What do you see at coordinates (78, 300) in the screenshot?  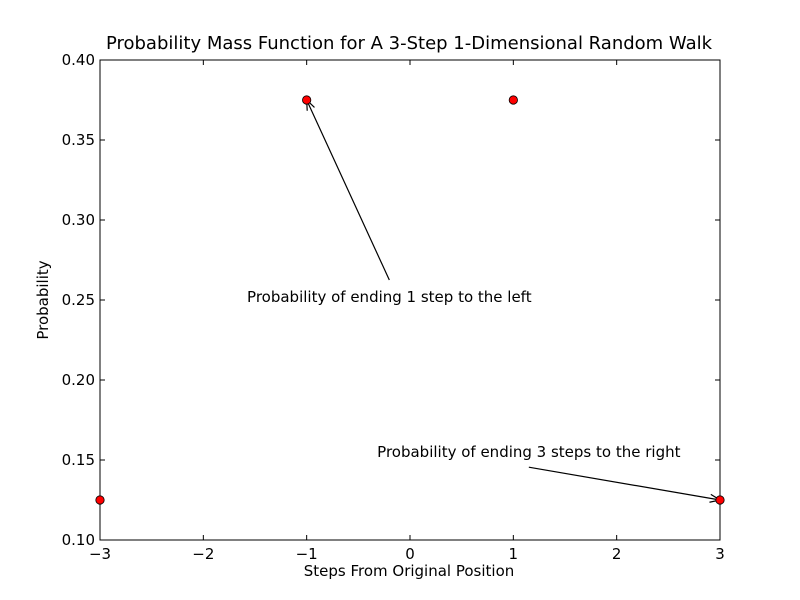 I see `y-tick-label: 0.25` at bounding box center [78, 300].